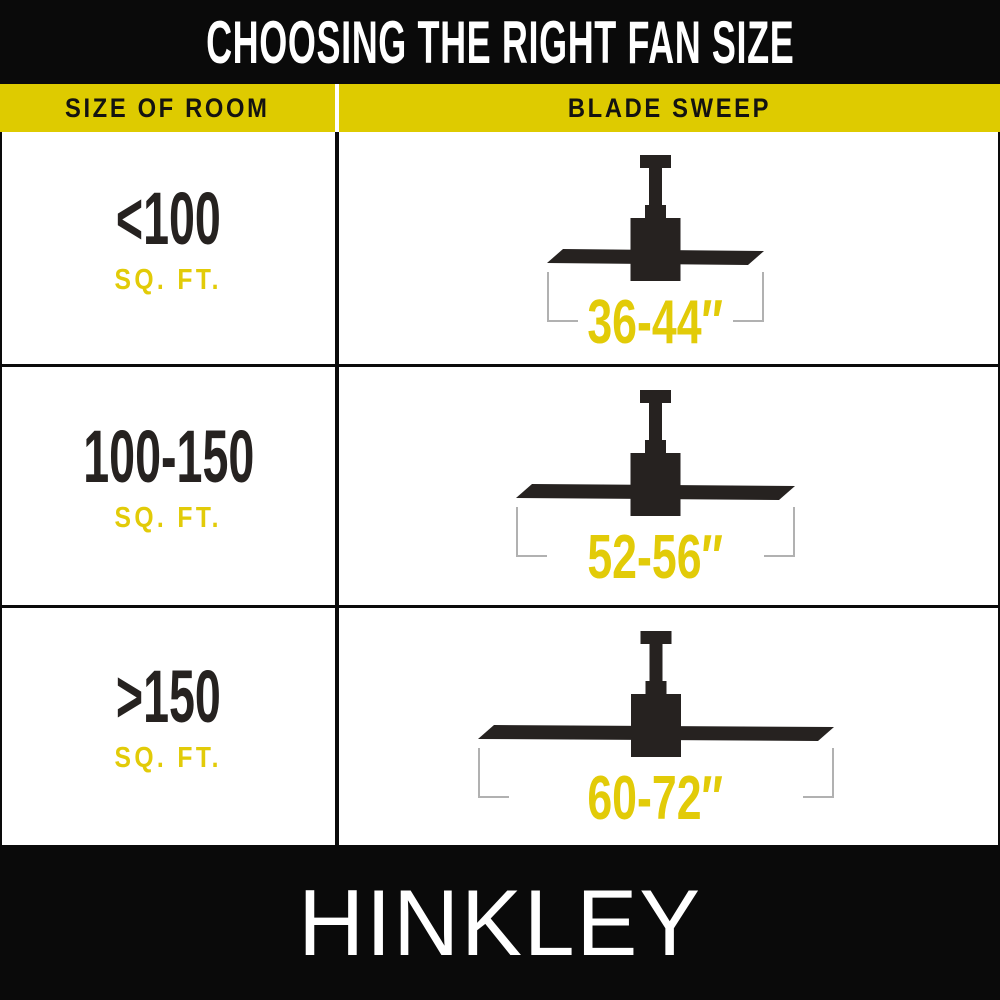 Image resolution: width=1000 pixels, height=1000 pixels. I want to click on fan-figure: 36-44″, so click(655, 254).